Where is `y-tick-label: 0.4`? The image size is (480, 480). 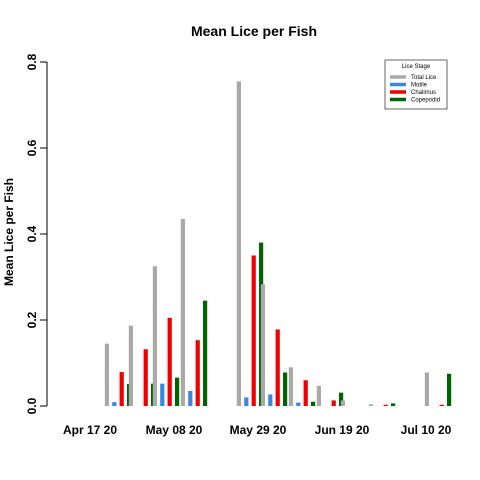
y-tick-label: 0.4 is located at coordinates (32, 233).